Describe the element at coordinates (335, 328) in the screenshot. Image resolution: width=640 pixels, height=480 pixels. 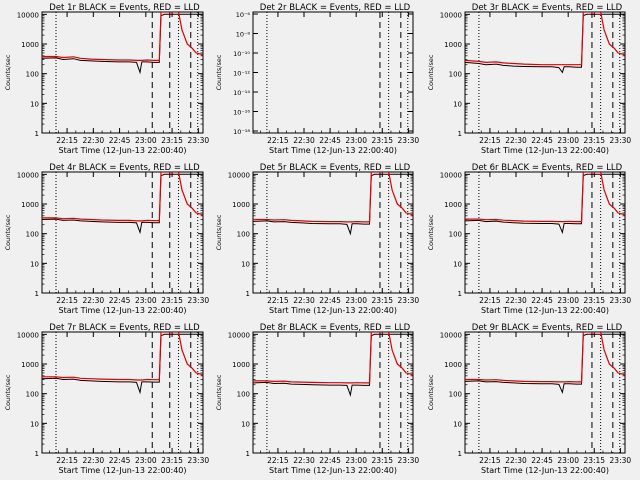
I see `panel-title: Det 8r BLACK = Events, RED = LLD` at that location.